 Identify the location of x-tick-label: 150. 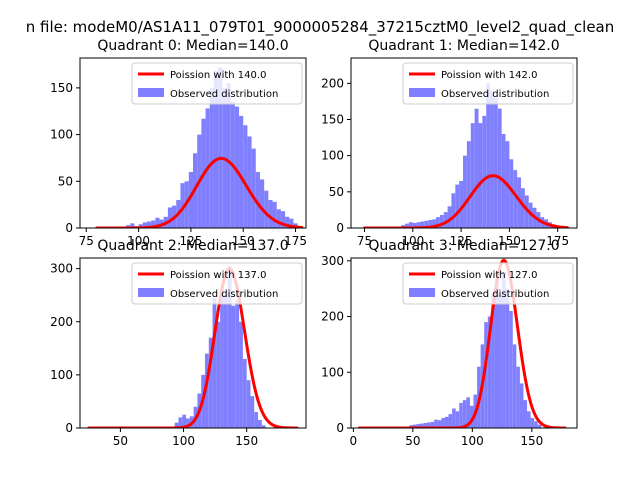
(246, 441).